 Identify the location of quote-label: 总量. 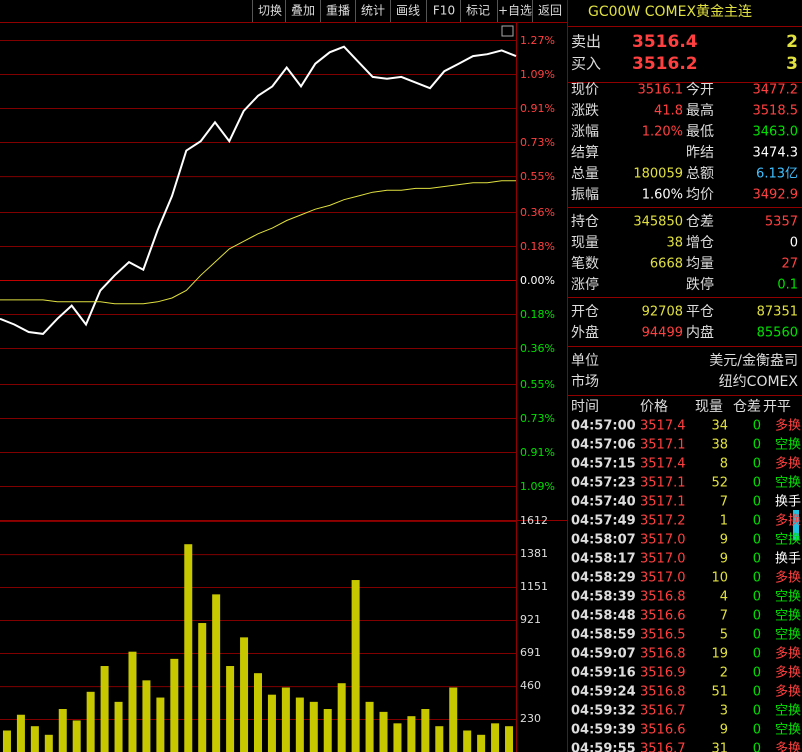
(585, 174).